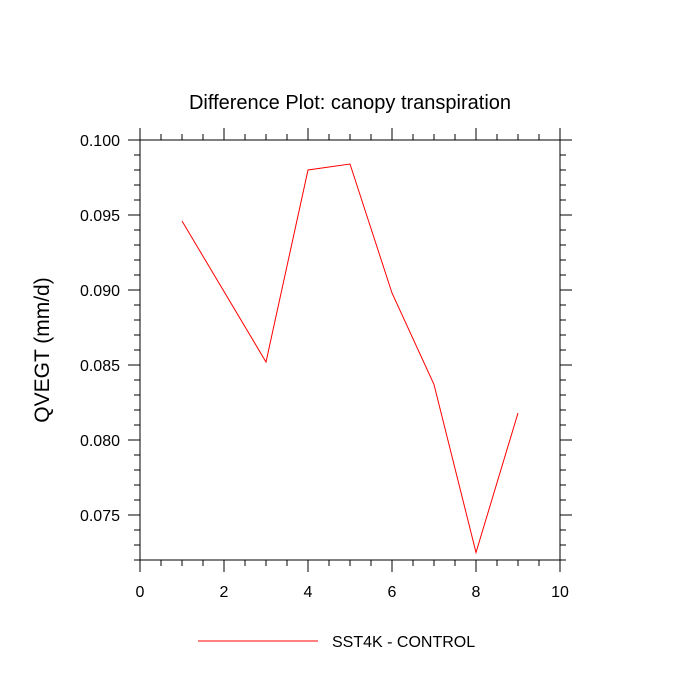  What do you see at coordinates (100, 141) in the screenshot?
I see `y-tick-label: 0.100` at bounding box center [100, 141].